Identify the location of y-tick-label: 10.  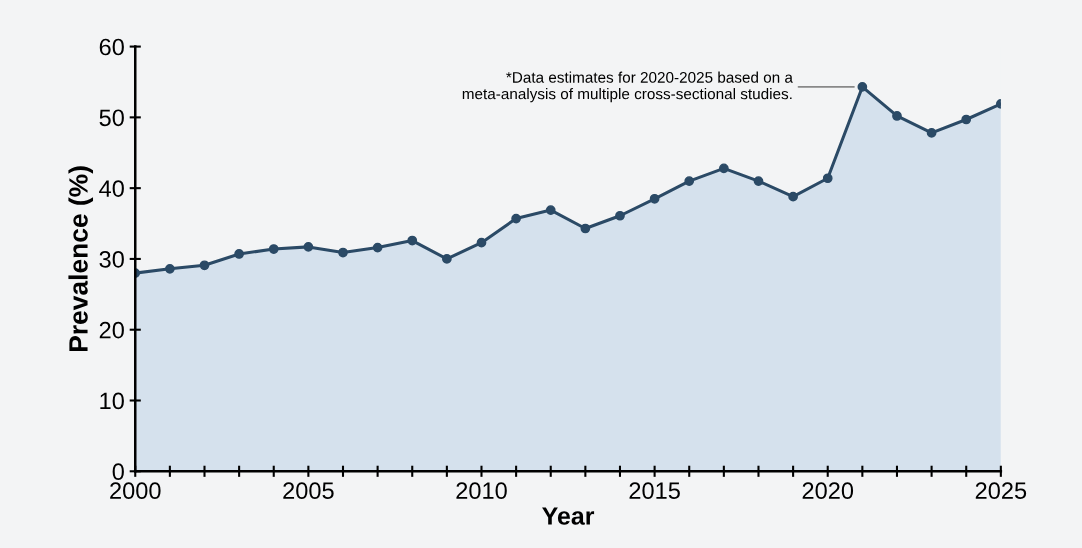
(112, 401).